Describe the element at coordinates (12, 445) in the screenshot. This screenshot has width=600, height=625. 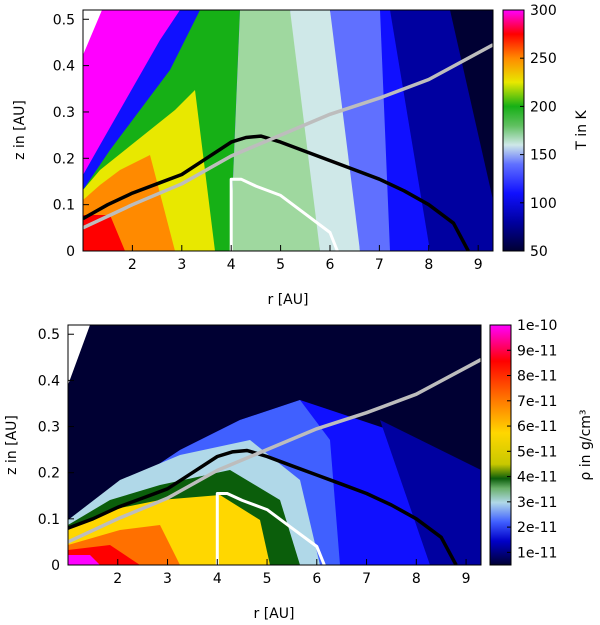
I see `density-y-axis-label: z in [AU]` at that location.